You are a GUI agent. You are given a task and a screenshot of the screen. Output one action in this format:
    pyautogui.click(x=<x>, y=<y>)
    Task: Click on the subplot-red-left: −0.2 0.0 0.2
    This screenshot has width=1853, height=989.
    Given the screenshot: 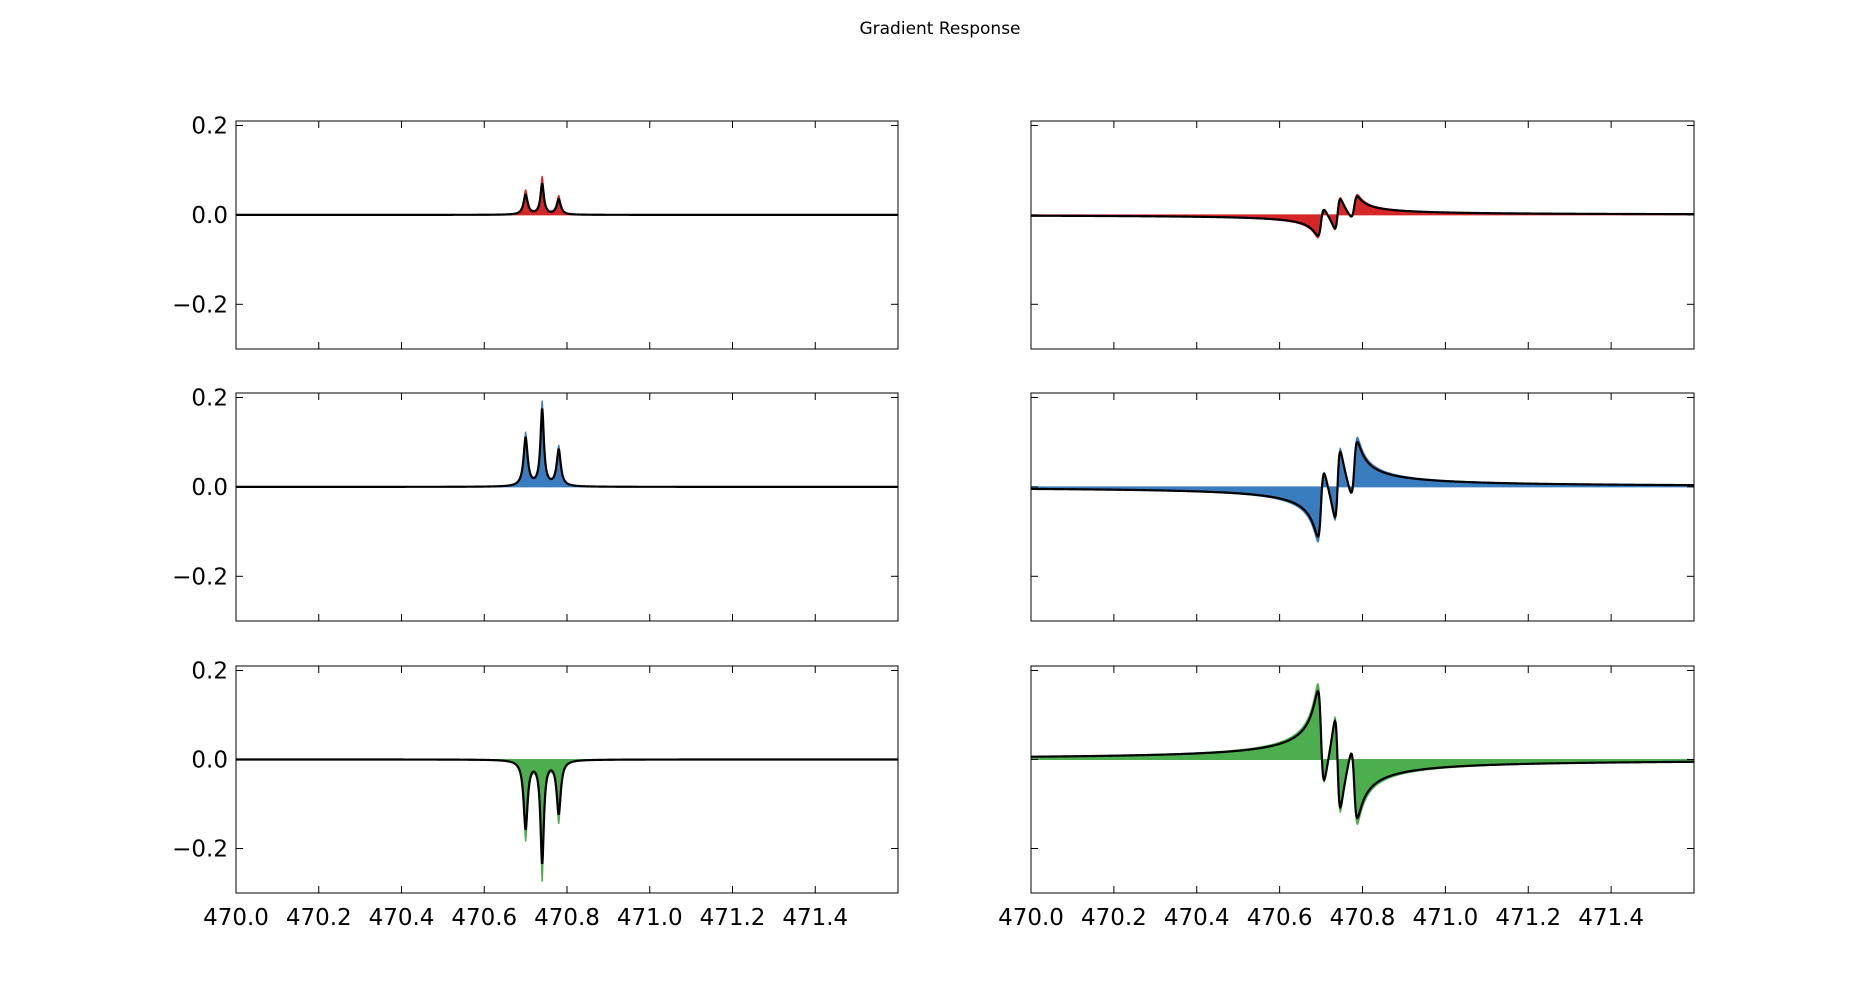 What is the action you would take?
    pyautogui.click(x=535, y=231)
    